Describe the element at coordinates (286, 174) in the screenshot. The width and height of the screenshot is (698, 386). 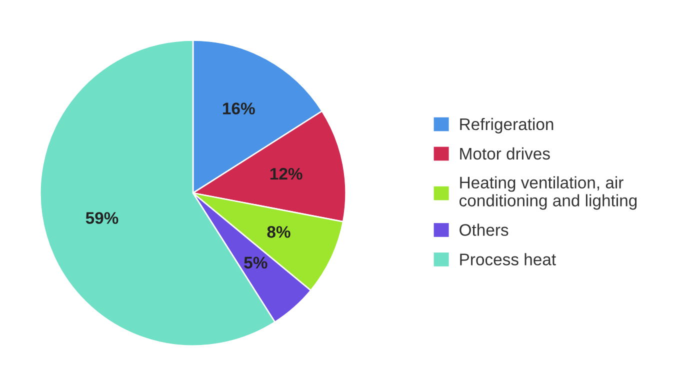
I see `data-label: 12%` at that location.